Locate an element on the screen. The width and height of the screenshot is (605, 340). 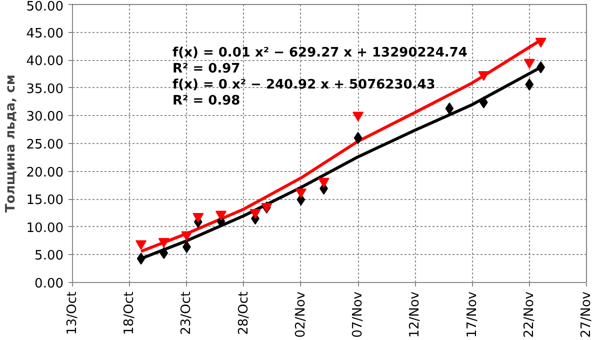
x-tick-label: 22/Nov is located at coordinates (529, 314).